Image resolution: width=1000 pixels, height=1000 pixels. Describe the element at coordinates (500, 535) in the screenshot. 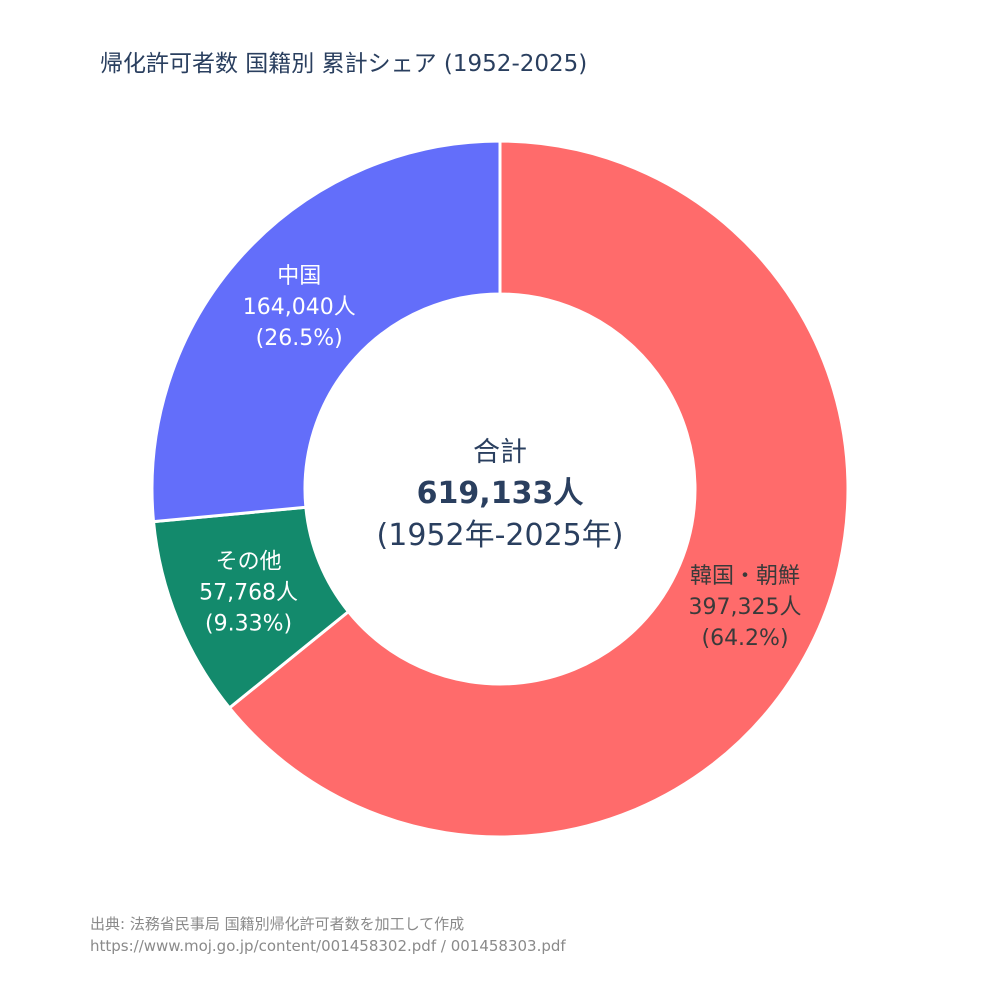

I see `center-range: (1952年-2025年)` at that location.